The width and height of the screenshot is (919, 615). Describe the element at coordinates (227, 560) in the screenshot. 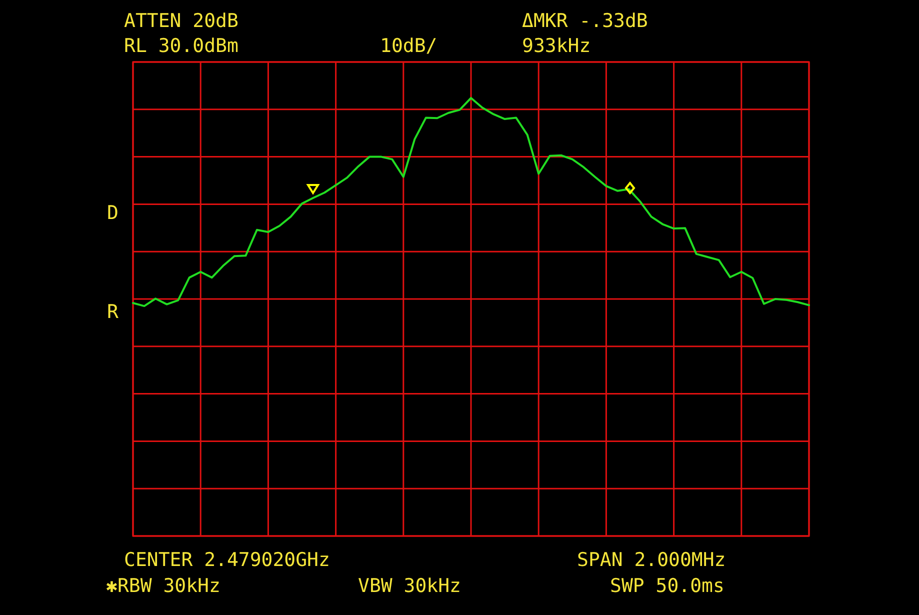

I see `text: CENTER 2.479020GHz` at that location.